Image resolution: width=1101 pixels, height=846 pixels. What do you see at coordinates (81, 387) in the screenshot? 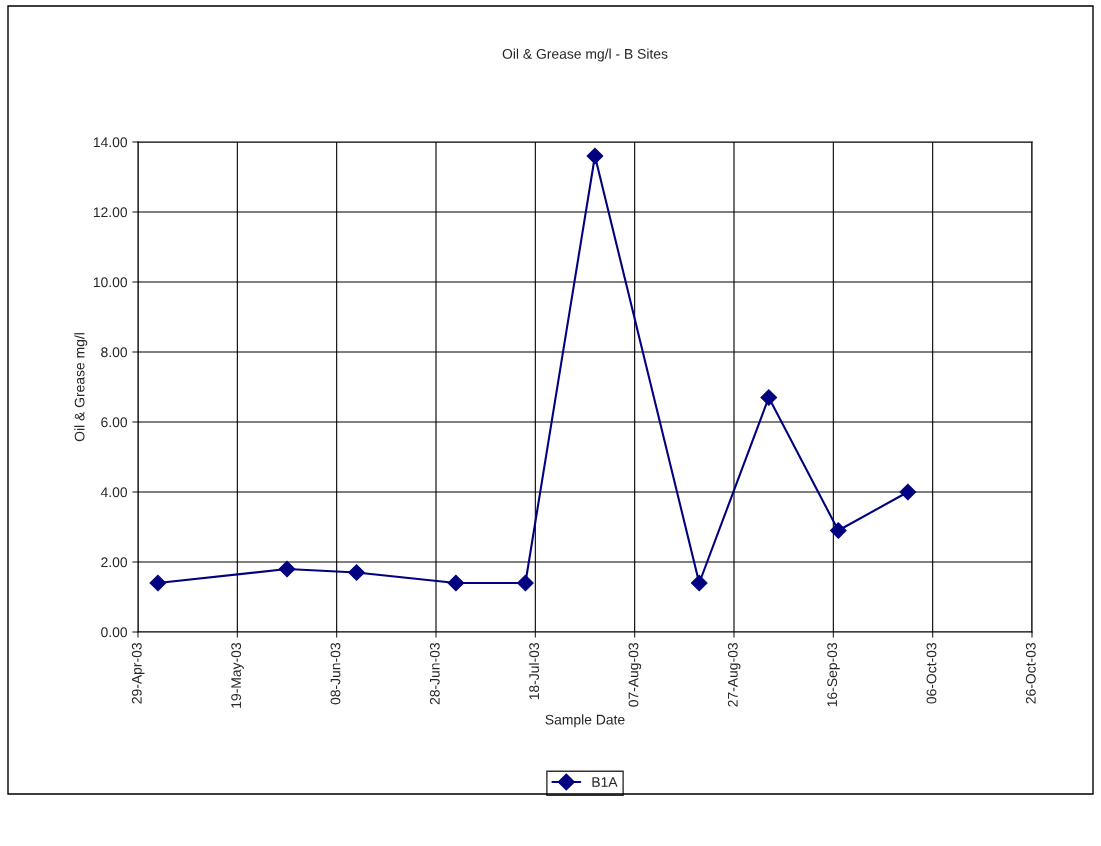
I see `y-axis-title: Oil & Grease mg/l` at bounding box center [81, 387].